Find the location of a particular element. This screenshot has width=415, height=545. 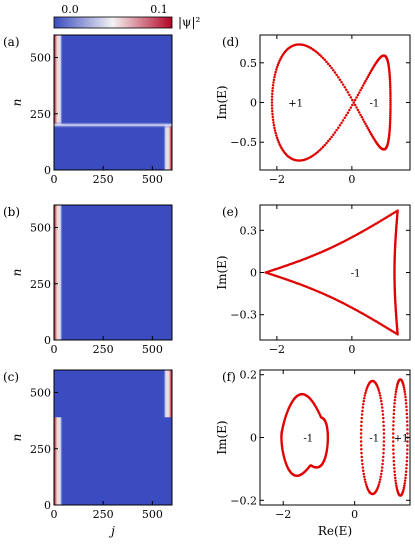

y-tick-label: 500 is located at coordinates (40, 228).